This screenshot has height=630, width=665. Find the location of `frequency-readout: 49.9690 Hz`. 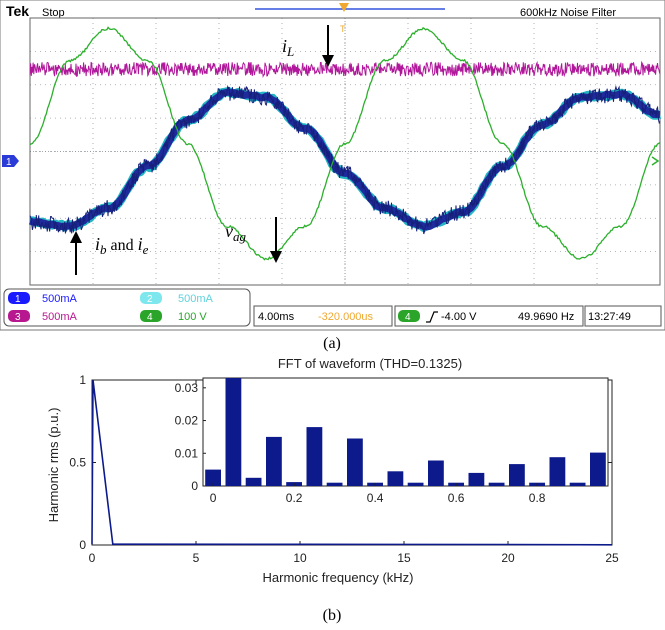

frequency-readout: 49.9690 Hz is located at coordinates (546, 317).